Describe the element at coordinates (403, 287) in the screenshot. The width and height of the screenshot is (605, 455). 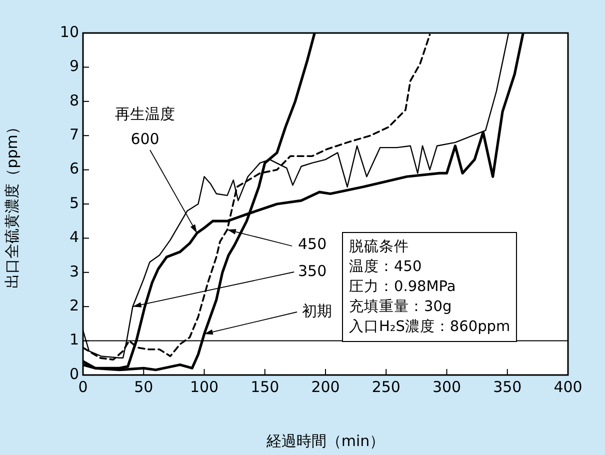
I see `annotation: 圧力：0.98MPa` at that location.